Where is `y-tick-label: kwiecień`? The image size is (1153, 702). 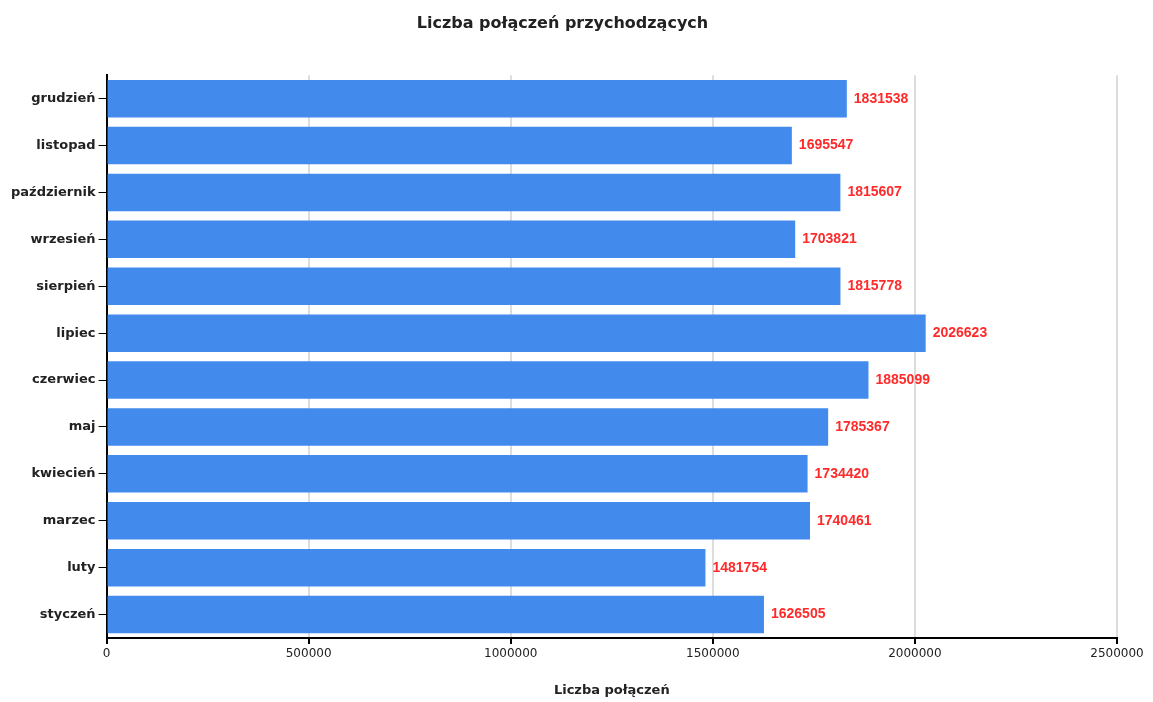
y-tick-label: kwiecień is located at coordinates (63, 473).